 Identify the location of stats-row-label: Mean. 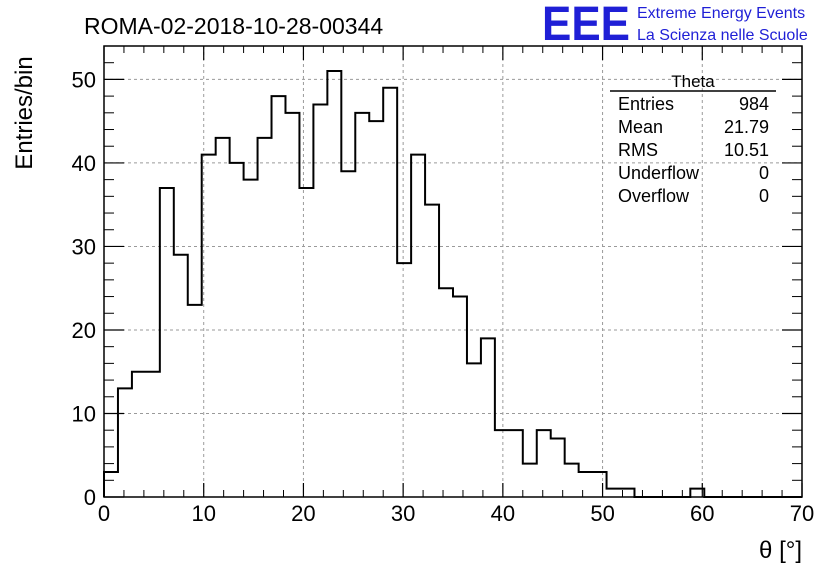
(640, 127).